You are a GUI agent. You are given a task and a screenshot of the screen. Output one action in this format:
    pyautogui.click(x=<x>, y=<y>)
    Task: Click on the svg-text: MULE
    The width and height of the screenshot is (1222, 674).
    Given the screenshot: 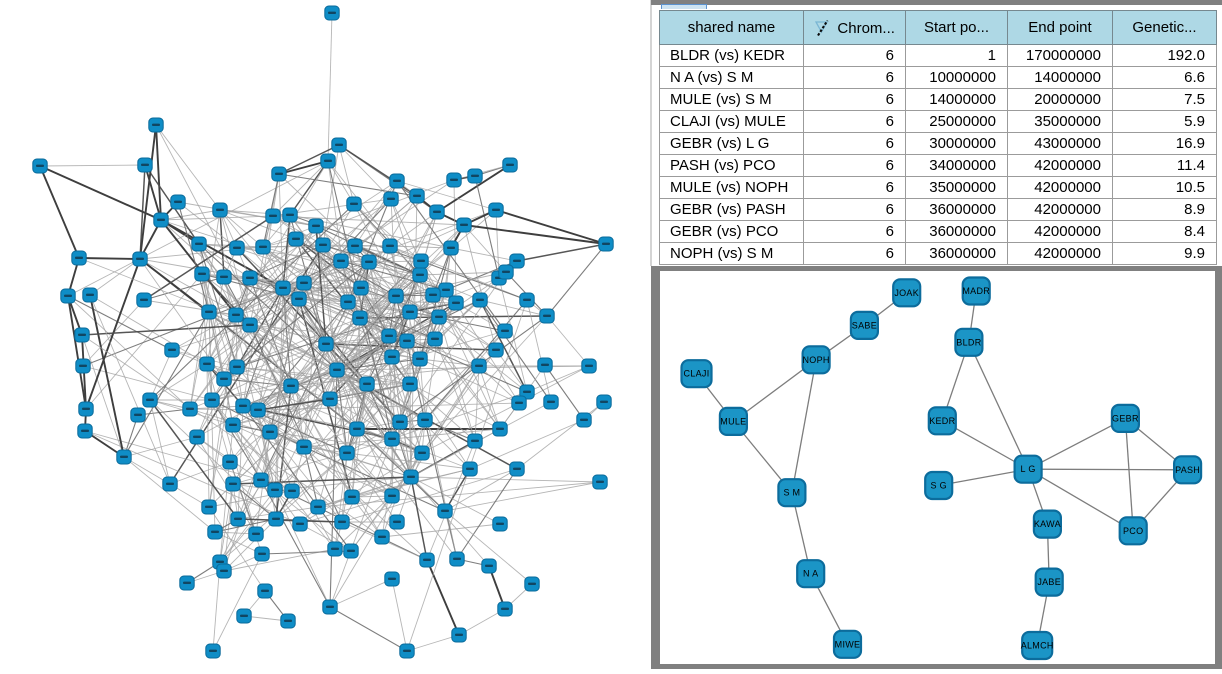 What is the action you would take?
    pyautogui.click(x=733, y=421)
    